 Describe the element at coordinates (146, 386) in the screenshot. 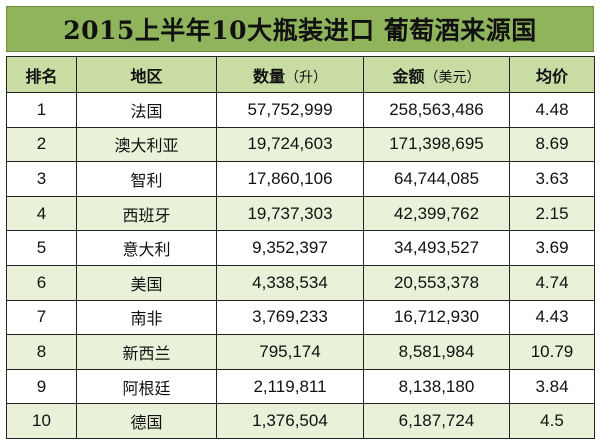

I see `region-cell: 阿根廷` at that location.